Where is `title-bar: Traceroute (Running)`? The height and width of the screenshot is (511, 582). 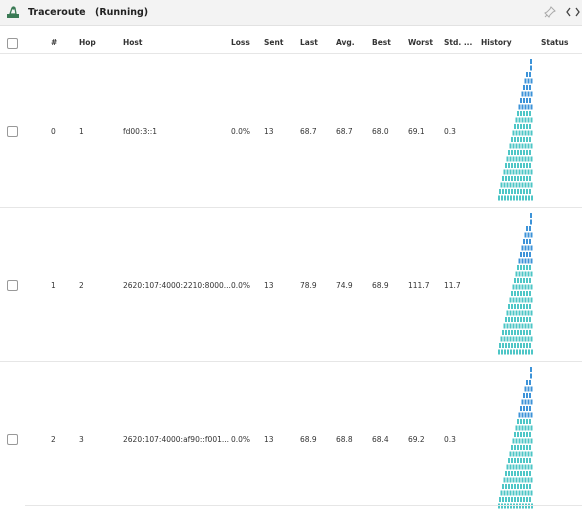
title-bar: Traceroute (Running) is located at coordinates (291, 13).